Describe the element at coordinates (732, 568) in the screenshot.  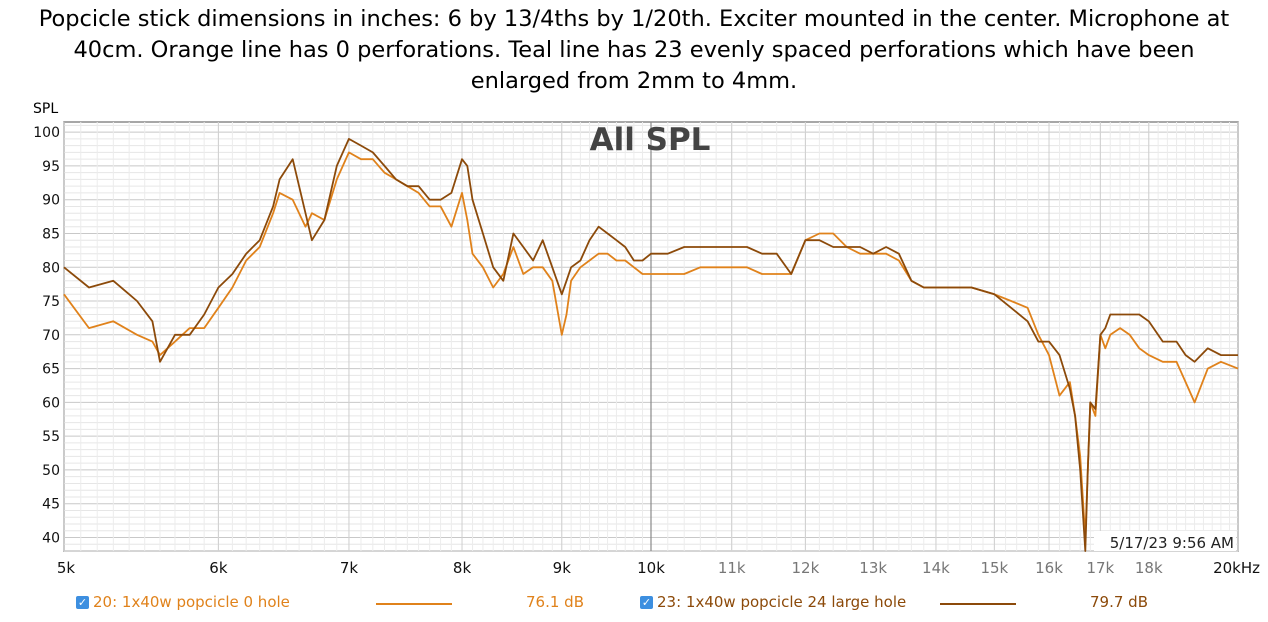
I see `x-tick-label: 11k` at that location.